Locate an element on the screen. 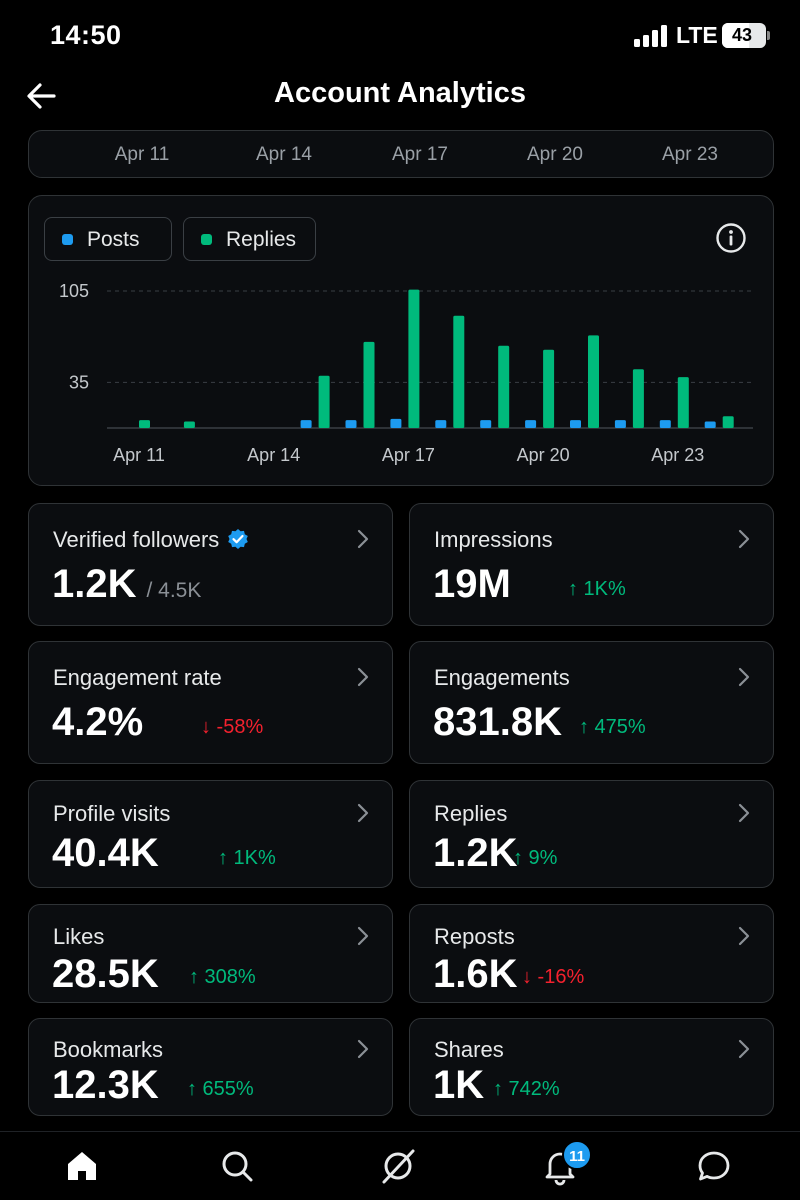 This screenshot has height=1200, width=800. metric-value: 831.8K is located at coordinates (497, 722).